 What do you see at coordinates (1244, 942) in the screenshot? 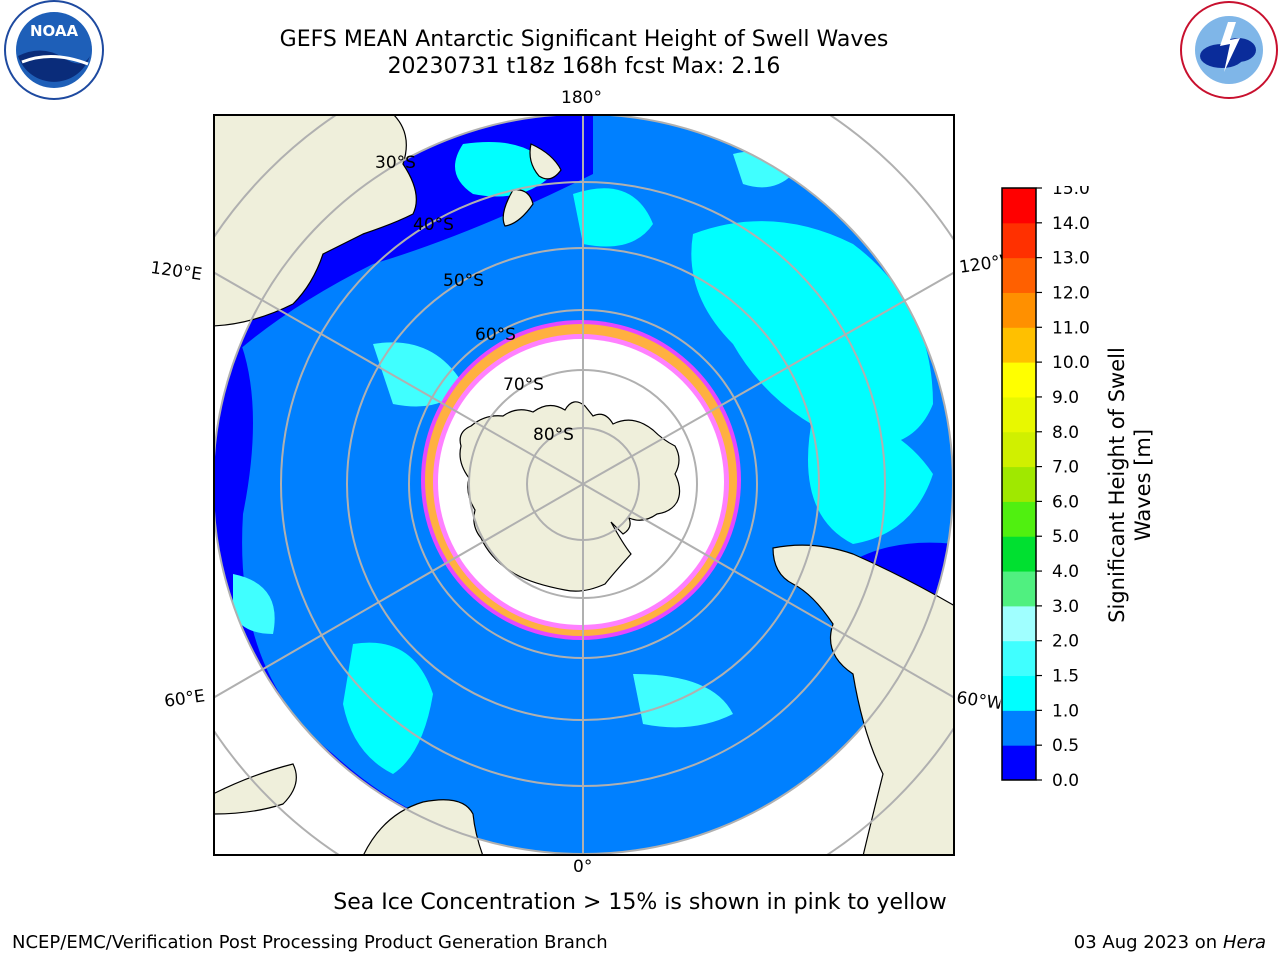
I see `host-name: Hera` at bounding box center [1244, 942].